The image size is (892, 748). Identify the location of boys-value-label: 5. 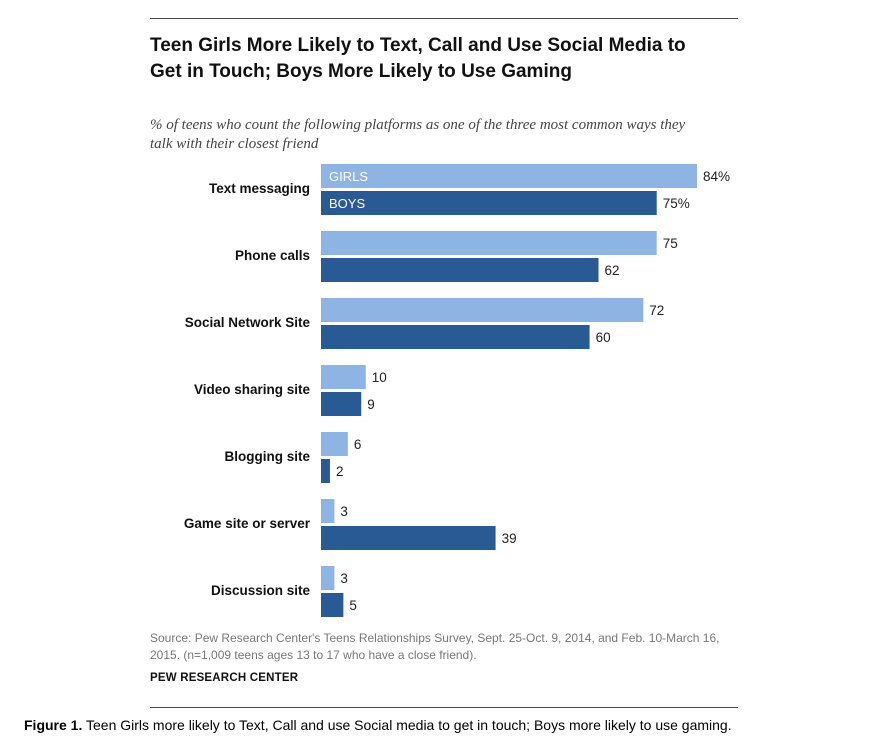
(353, 605).